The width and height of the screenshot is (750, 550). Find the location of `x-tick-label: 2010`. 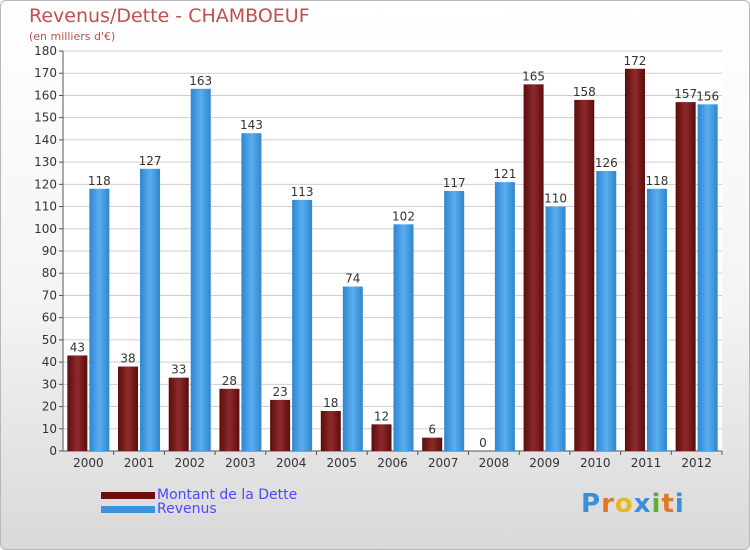

x-tick-label: 2010 is located at coordinates (595, 463).